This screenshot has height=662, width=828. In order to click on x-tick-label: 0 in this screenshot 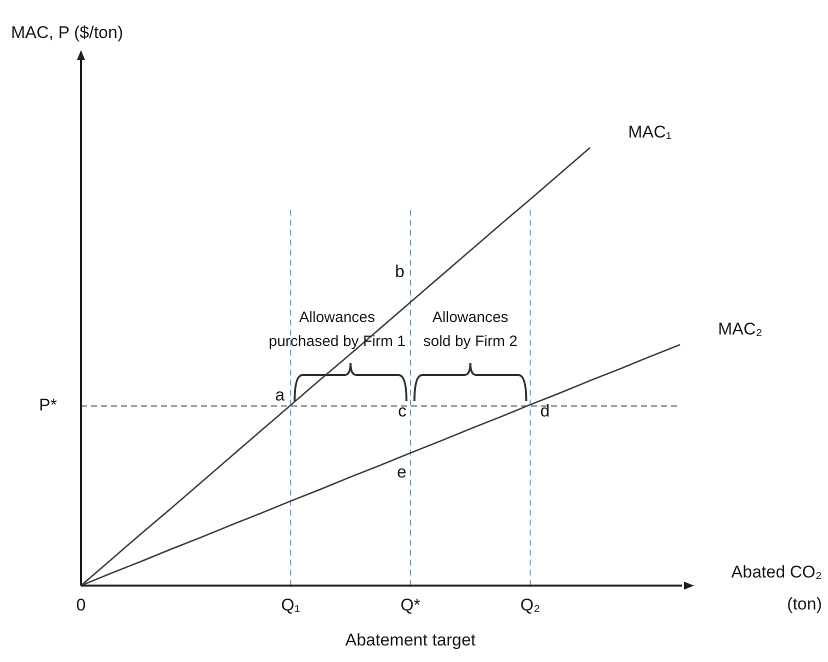, I will do `click(81, 604)`.